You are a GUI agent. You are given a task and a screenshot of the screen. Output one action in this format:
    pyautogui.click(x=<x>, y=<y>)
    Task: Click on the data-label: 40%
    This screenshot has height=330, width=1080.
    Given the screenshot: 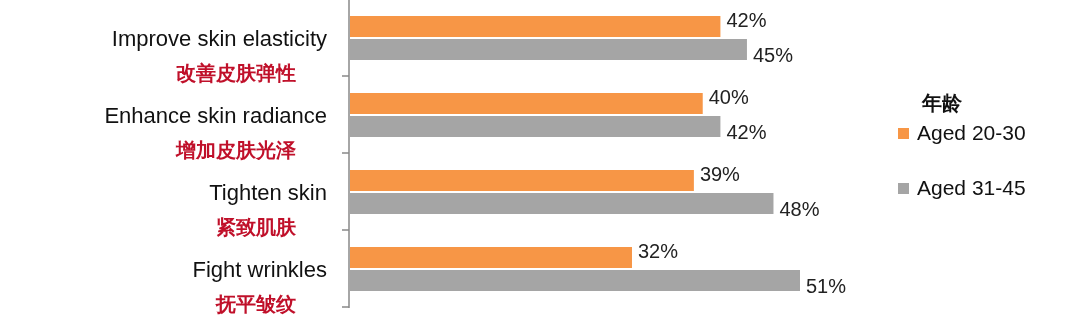 What is the action you would take?
    pyautogui.click(x=728, y=96)
    